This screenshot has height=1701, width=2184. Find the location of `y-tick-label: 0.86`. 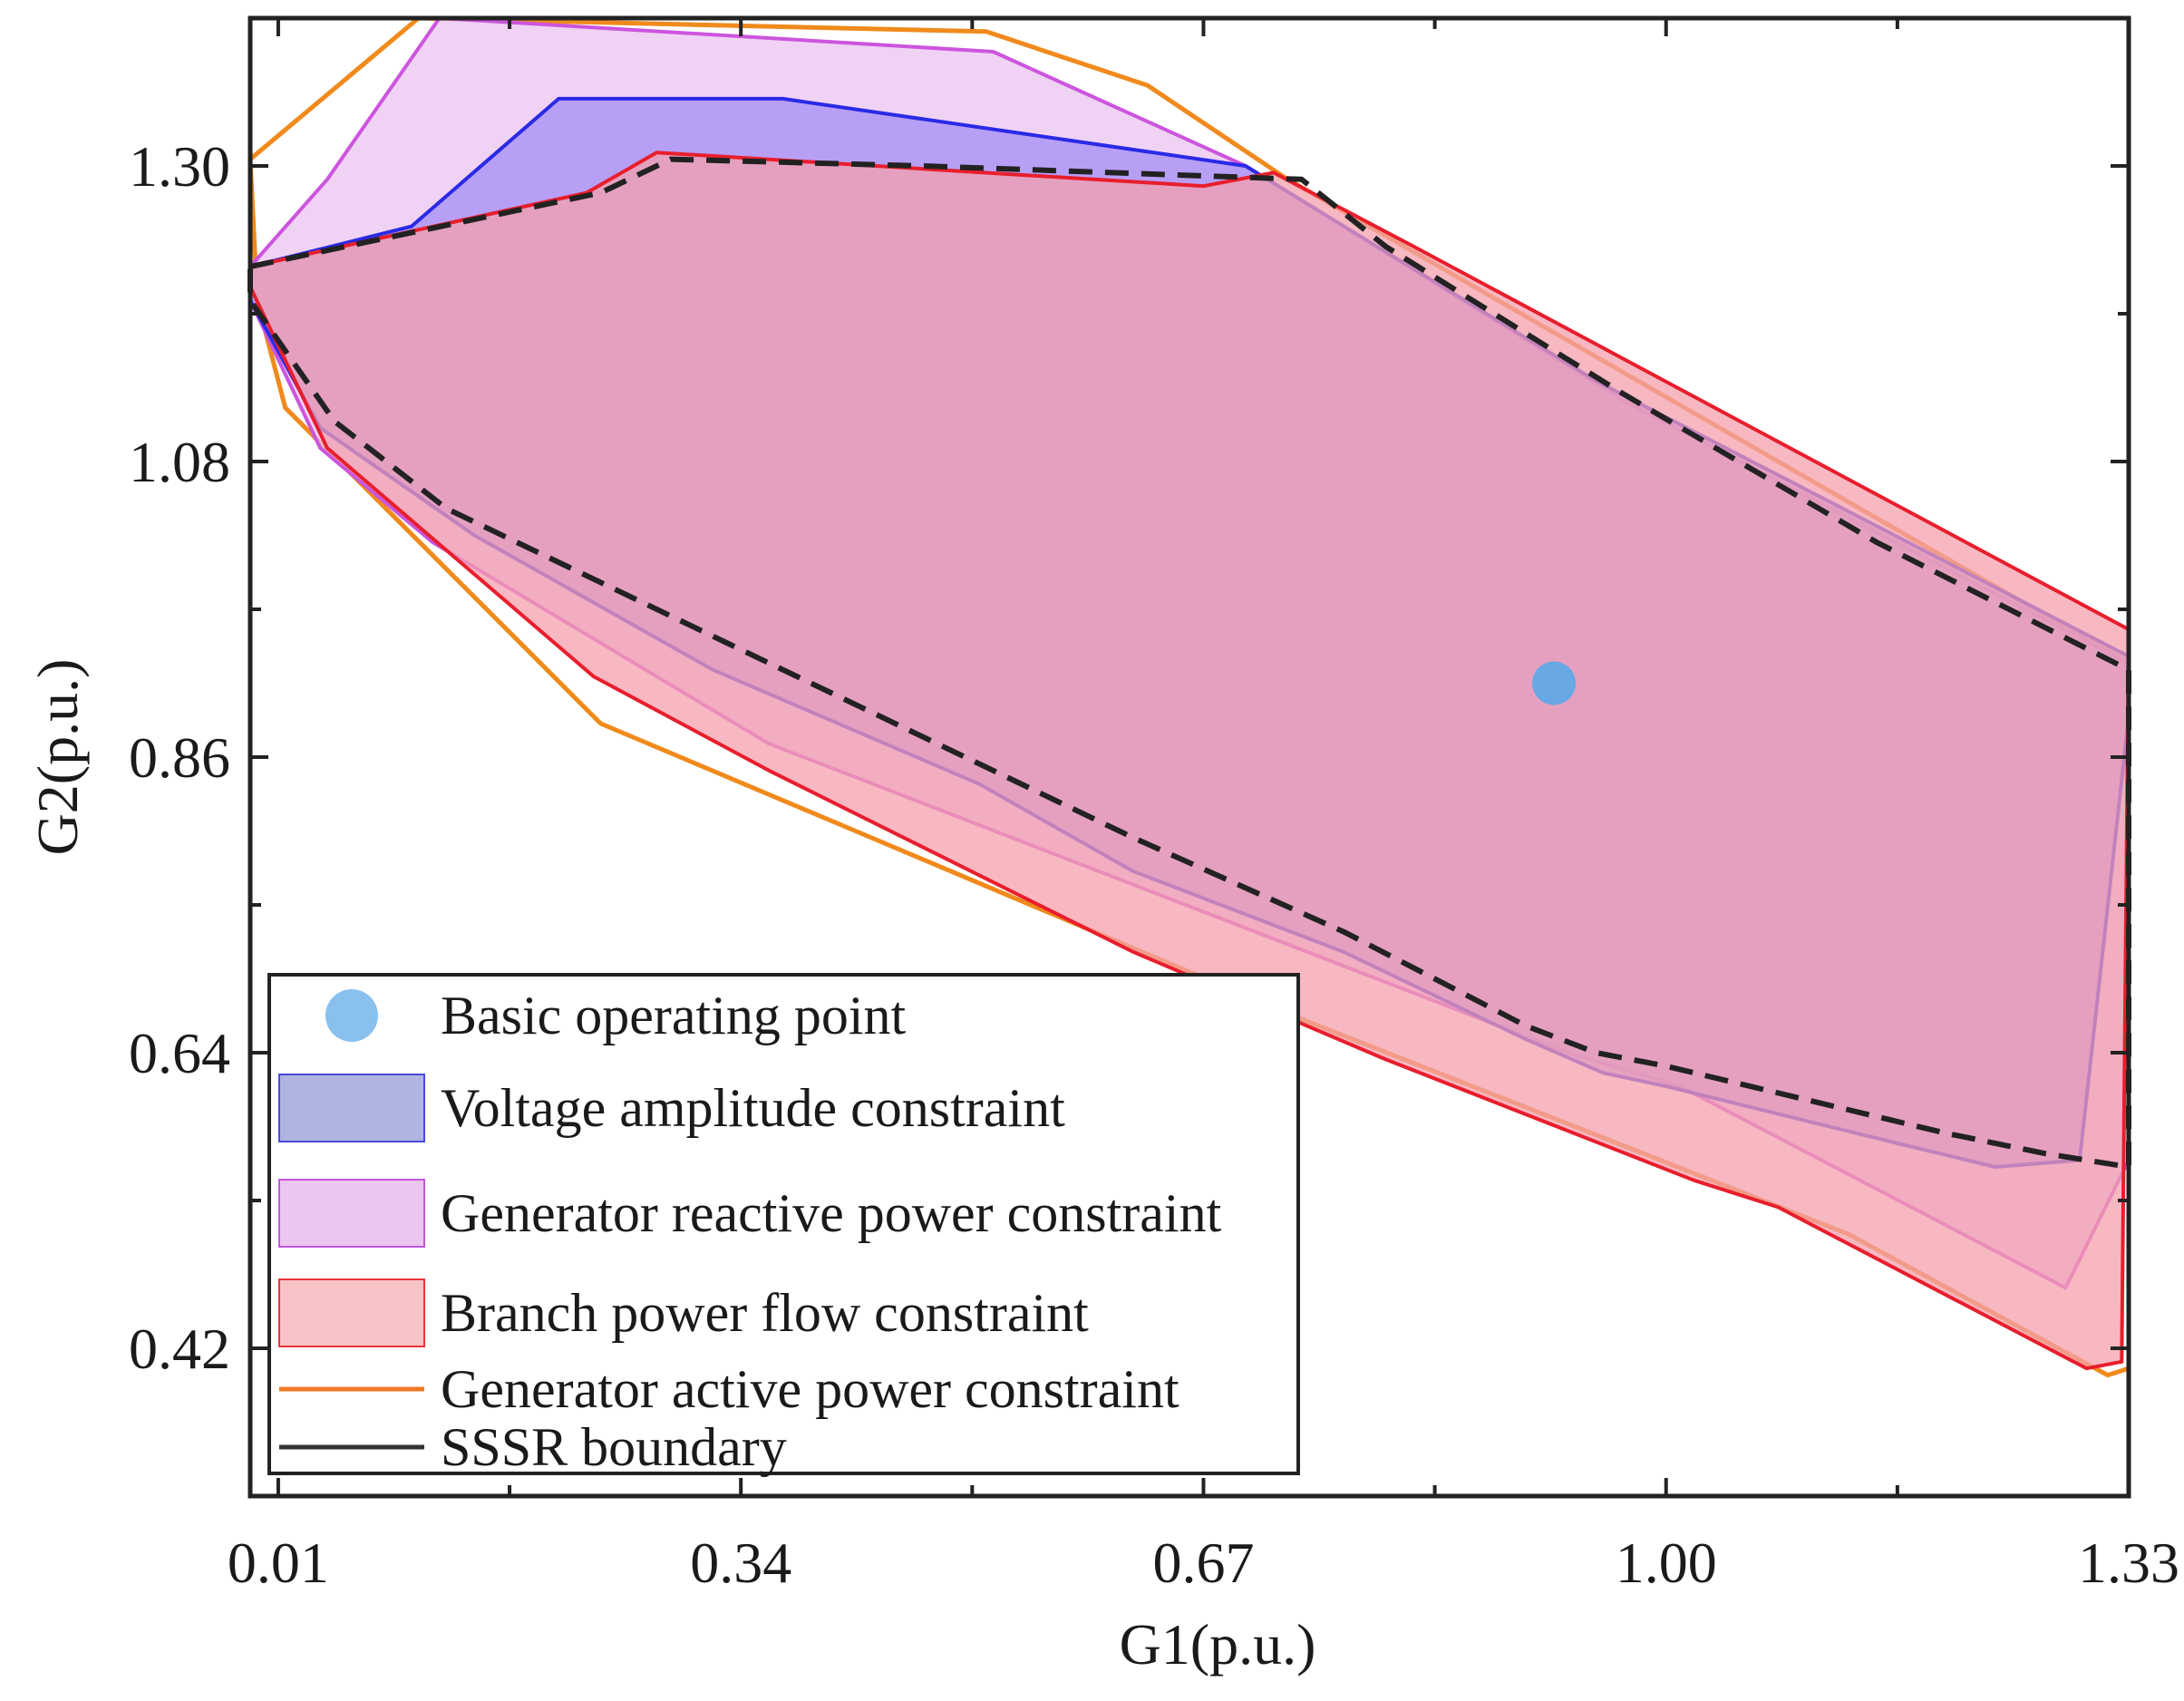

y-tick-label: 0.86 is located at coordinates (180, 758).